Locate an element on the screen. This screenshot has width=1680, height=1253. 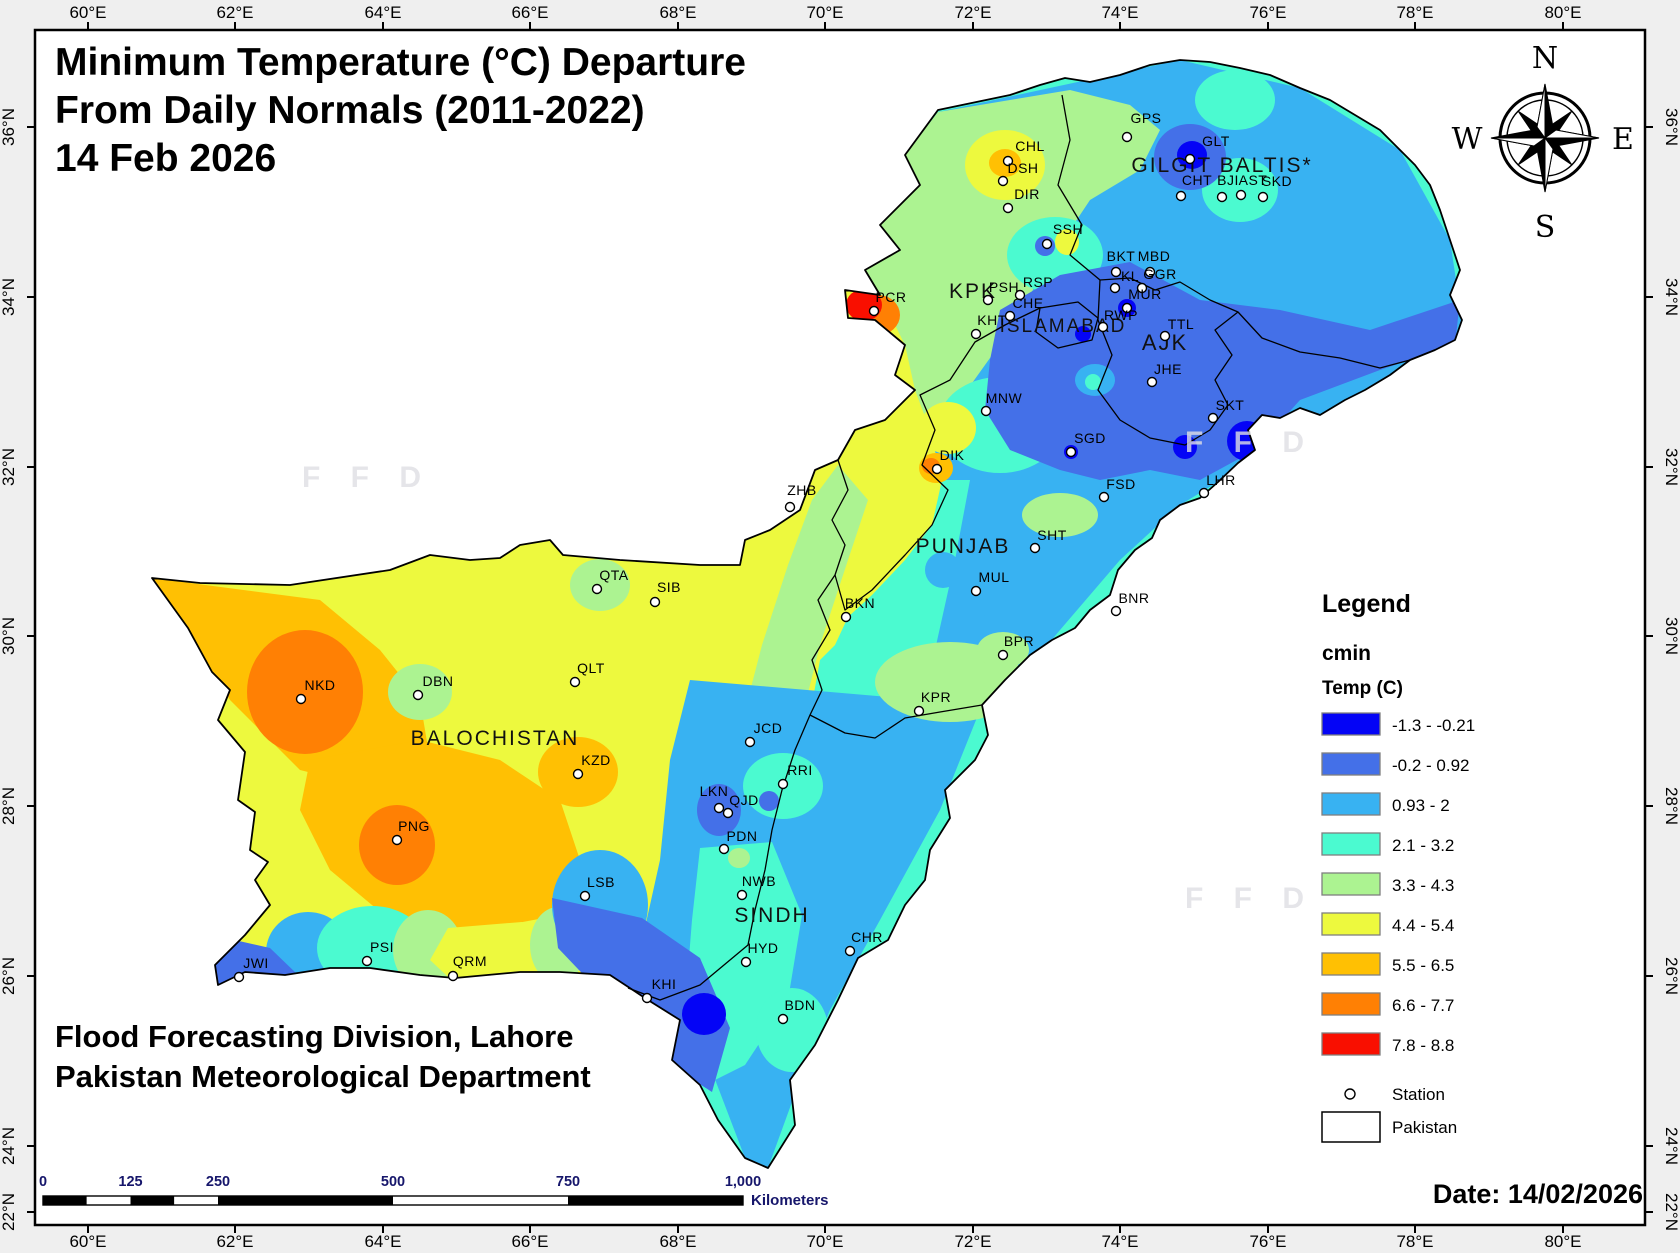
station-label-sgd: SGD is located at coordinates (1090, 438).